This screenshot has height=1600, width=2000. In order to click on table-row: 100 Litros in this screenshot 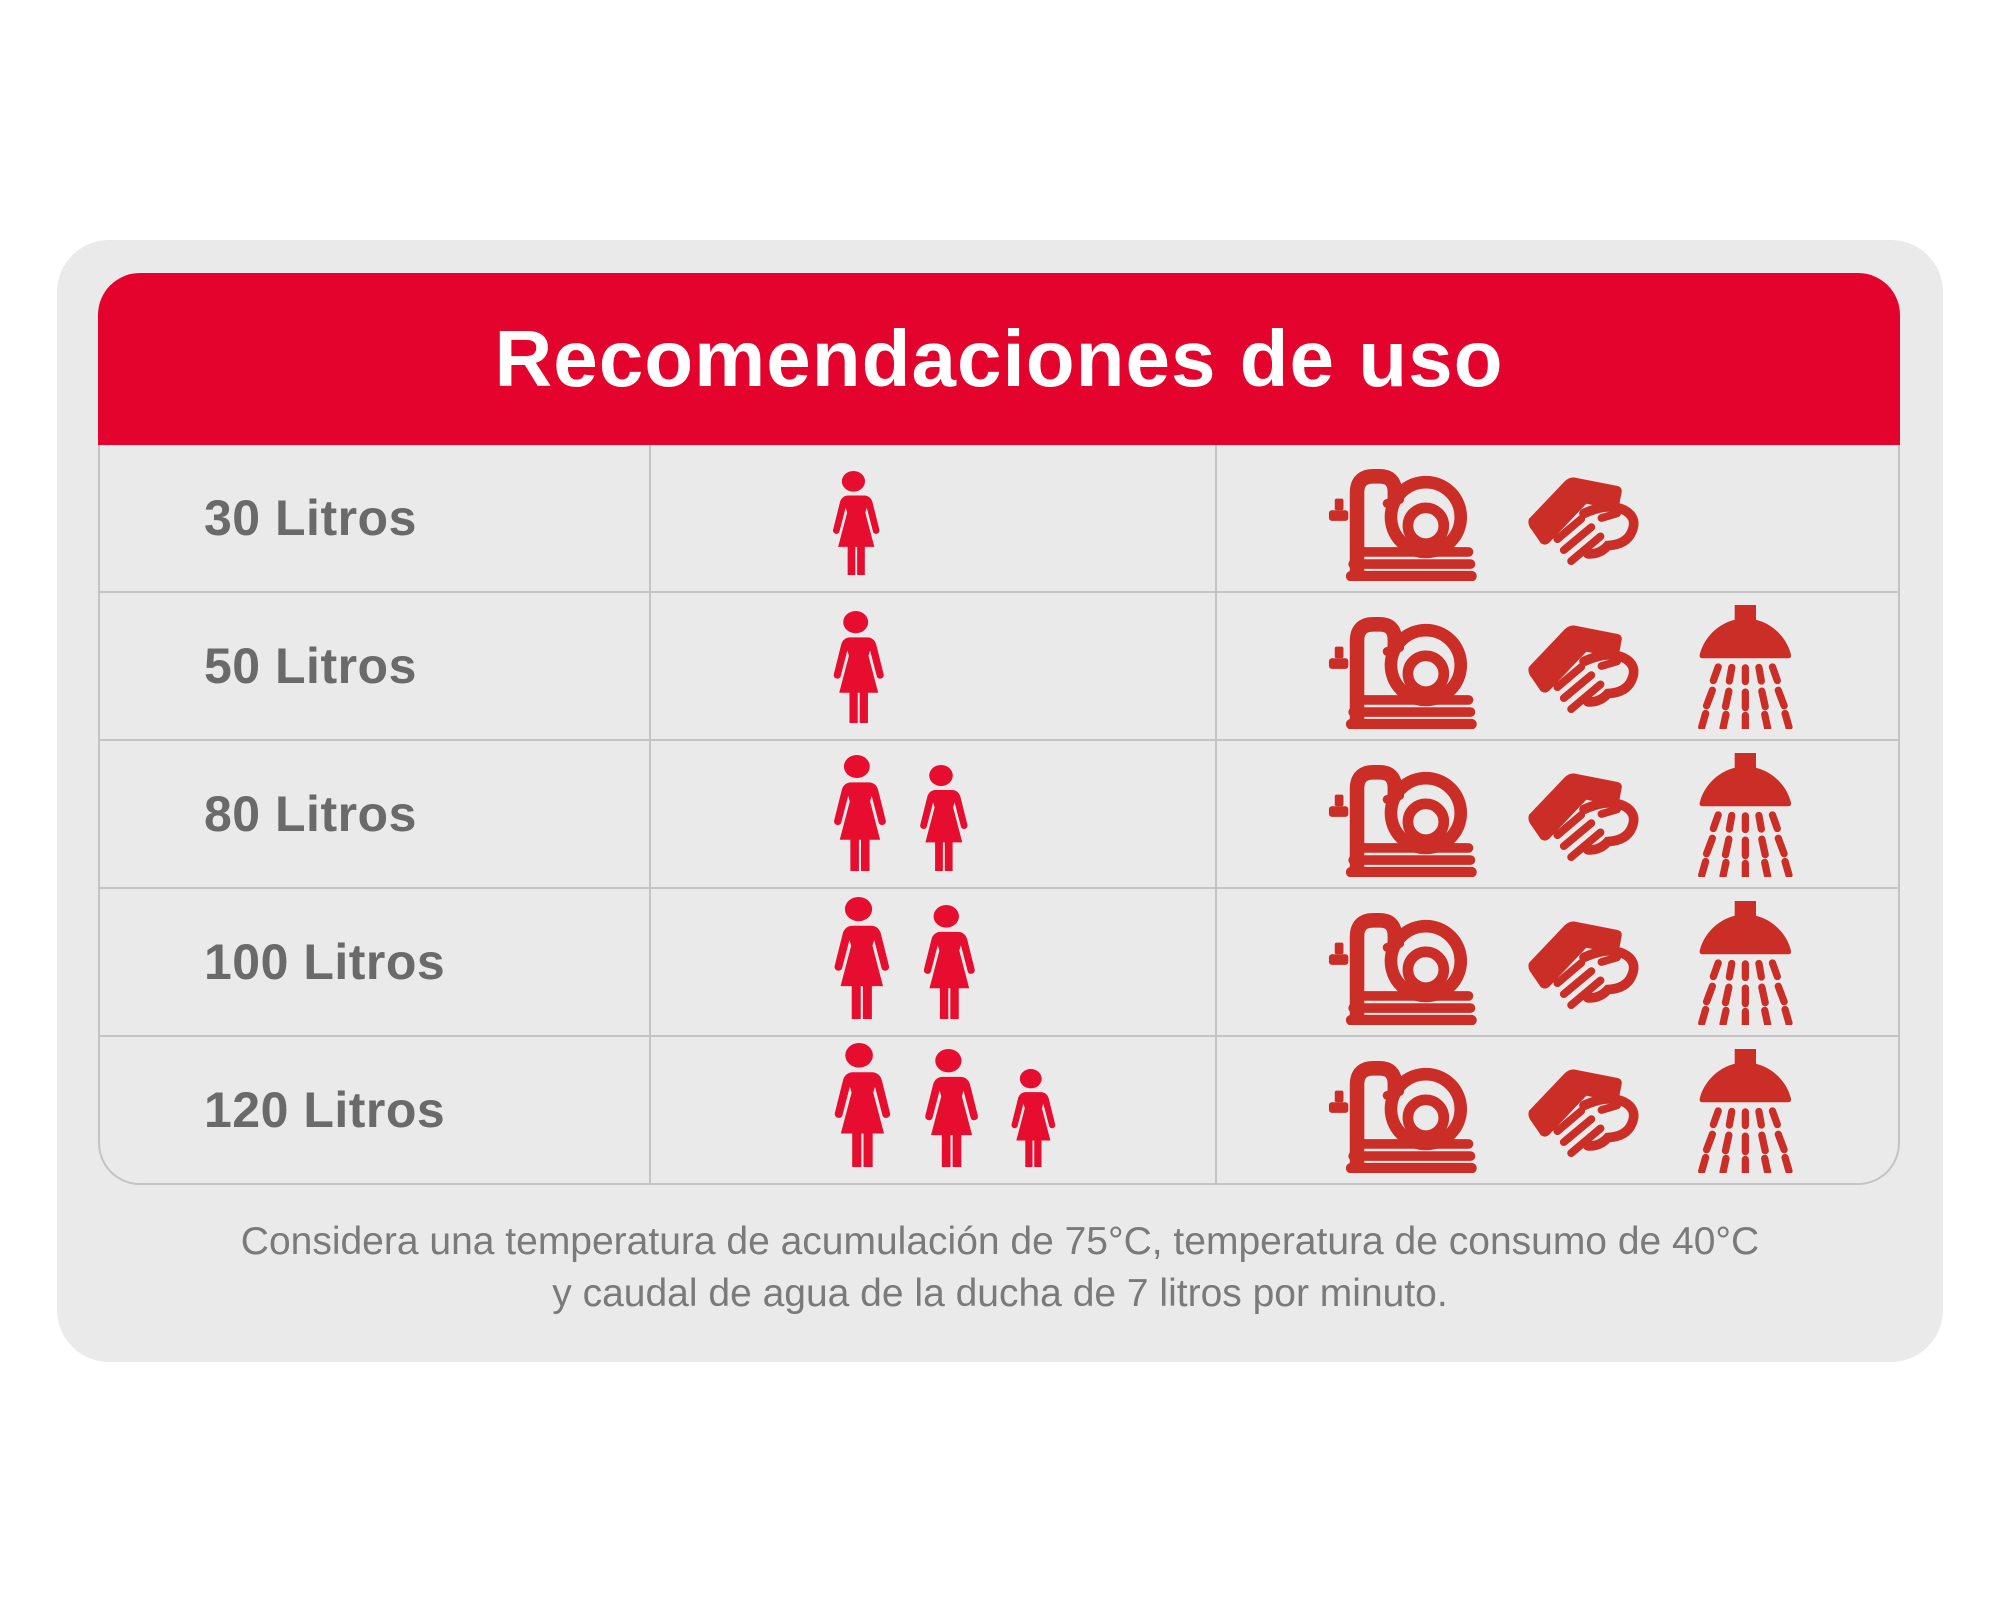, I will do `click(999, 961)`.